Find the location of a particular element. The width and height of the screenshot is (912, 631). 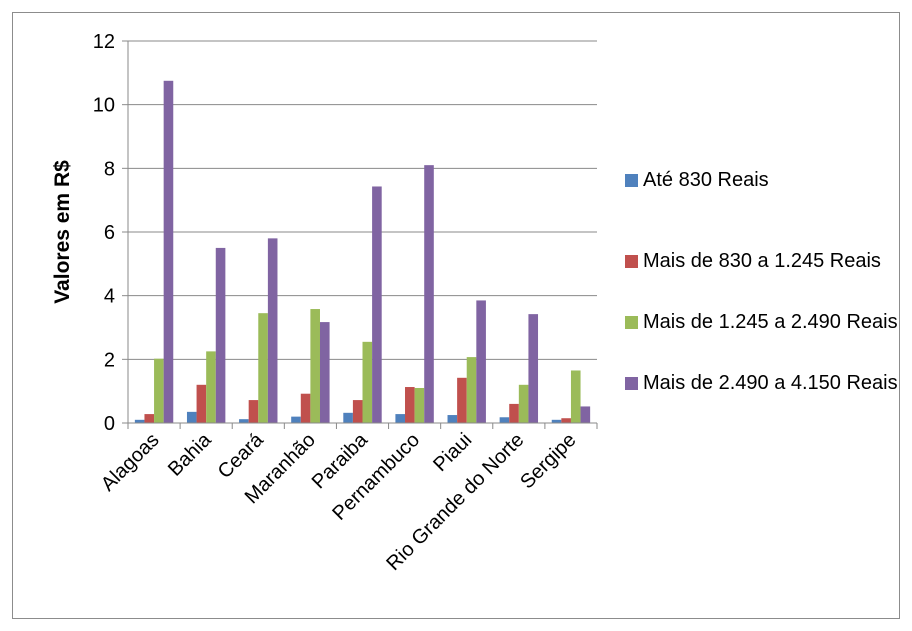

legend-item: Mais de 830 a 1.245 Reais is located at coordinates (767, 261).